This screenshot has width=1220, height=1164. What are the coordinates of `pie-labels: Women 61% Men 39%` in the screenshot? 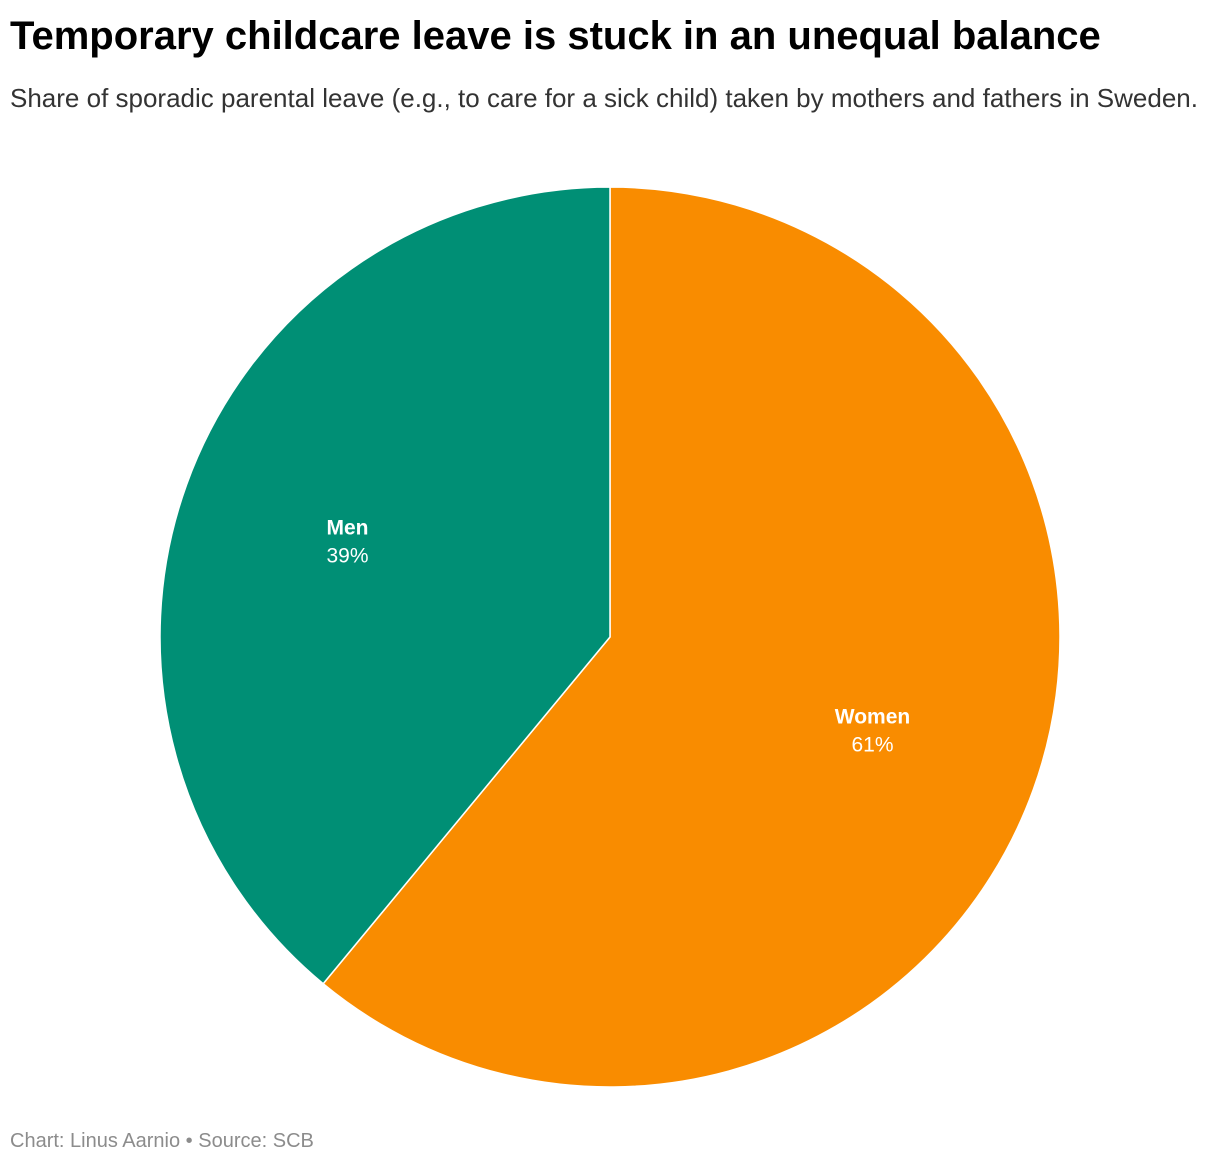 It's located at (618, 636).